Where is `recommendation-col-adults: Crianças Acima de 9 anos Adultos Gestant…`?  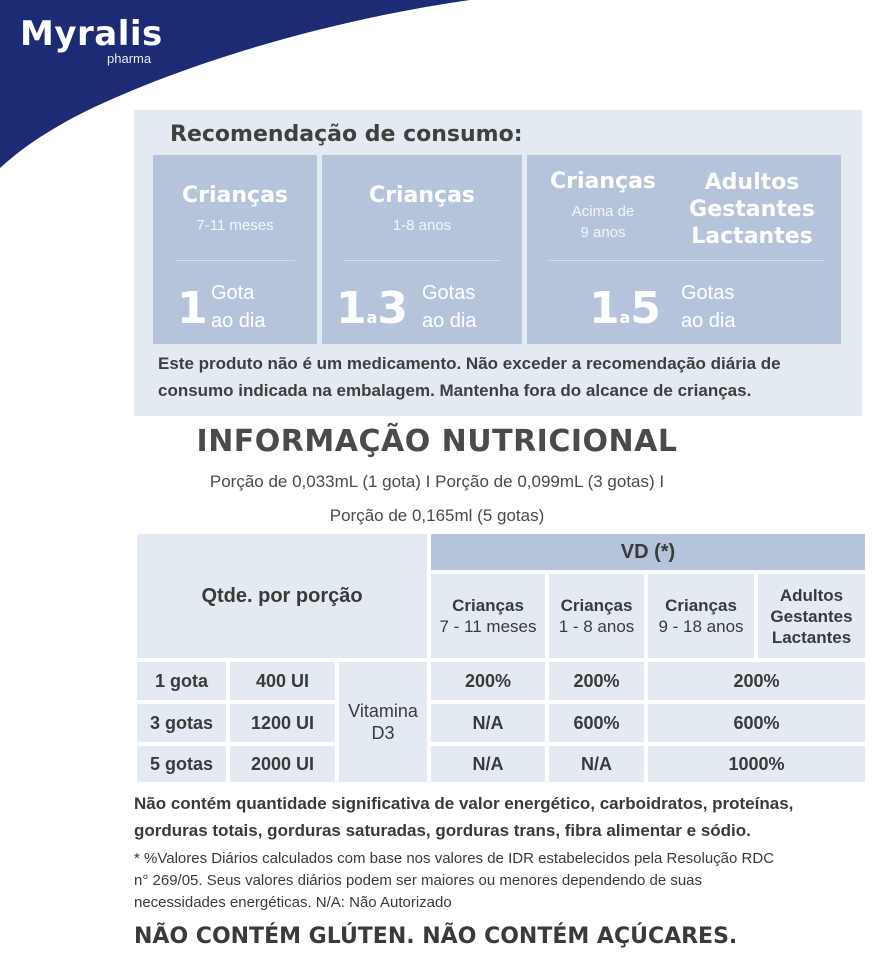
recommendation-col-adults: Crianças Acima de 9 anos Adultos Gestant… is located at coordinates (684, 249).